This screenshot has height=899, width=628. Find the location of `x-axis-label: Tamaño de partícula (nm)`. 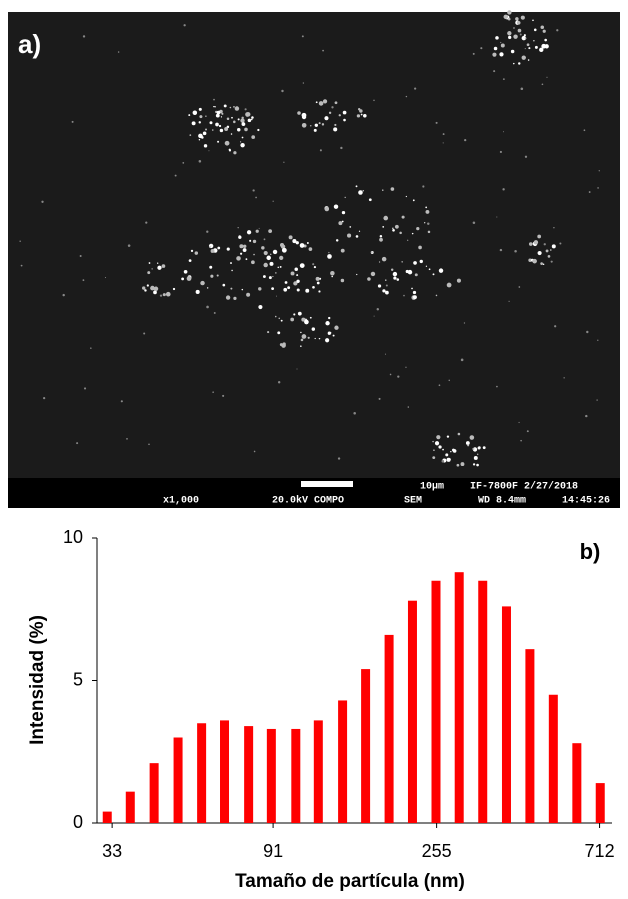

x-axis-label: Tamaño de partícula (nm) is located at coordinates (350, 881).